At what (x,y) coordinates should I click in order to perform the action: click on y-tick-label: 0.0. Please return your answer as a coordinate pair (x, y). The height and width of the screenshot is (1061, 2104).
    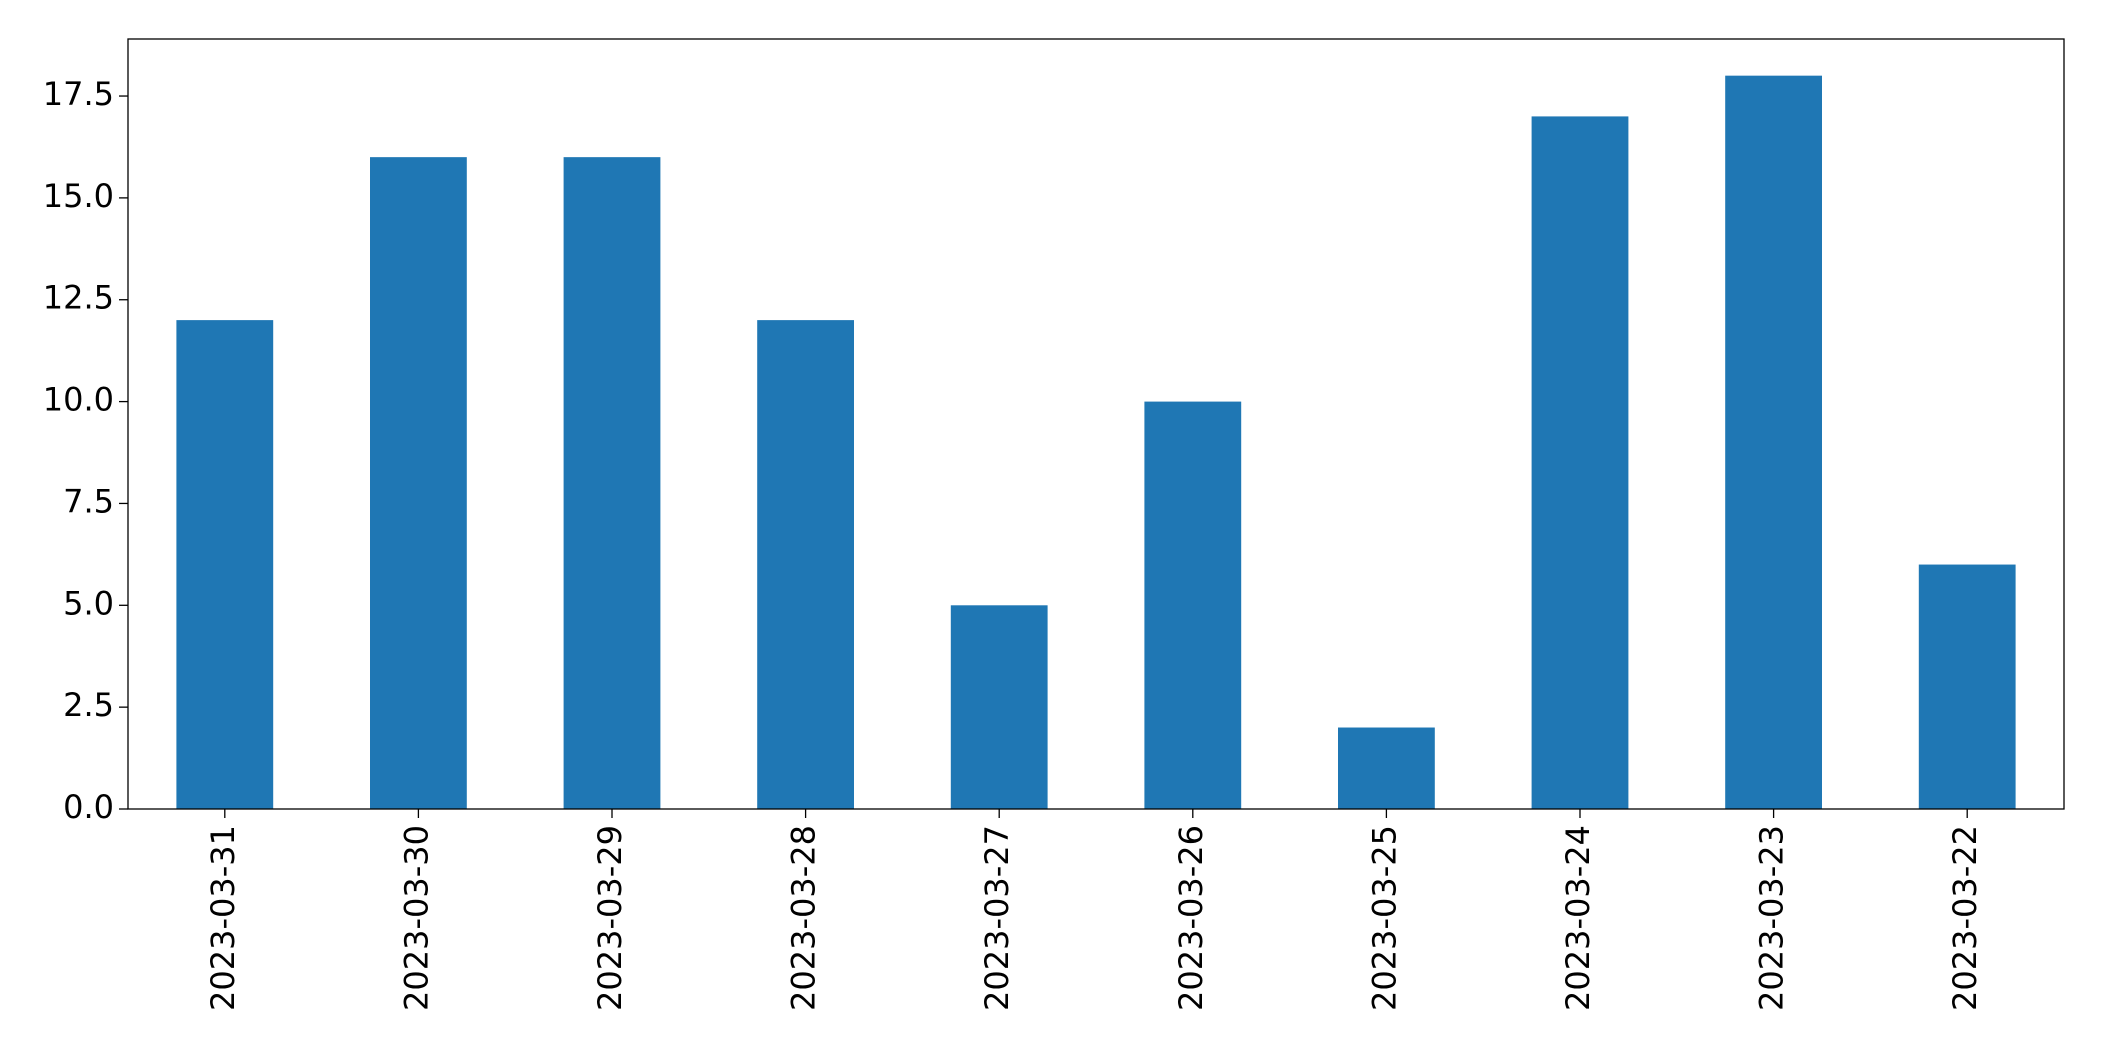
    Looking at the image, I should click on (88, 807).